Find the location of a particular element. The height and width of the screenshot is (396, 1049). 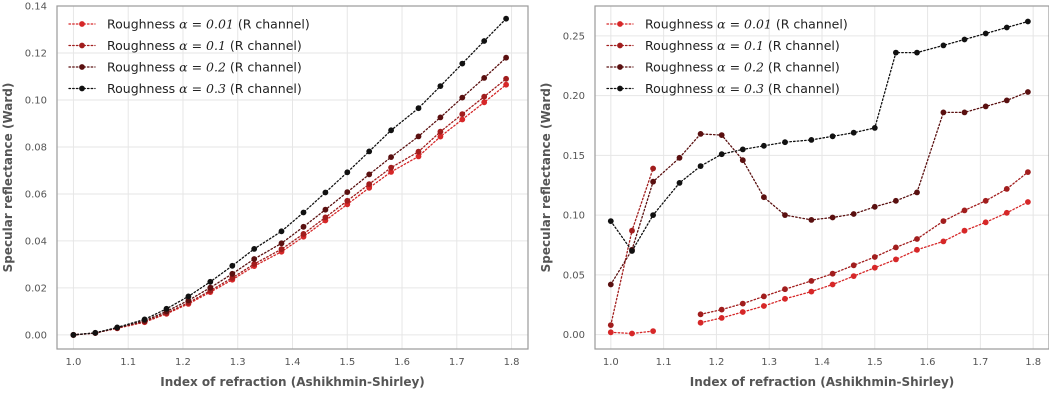

legend-label: Roughness α = 0.01 (R channel) is located at coordinates (208, 24).